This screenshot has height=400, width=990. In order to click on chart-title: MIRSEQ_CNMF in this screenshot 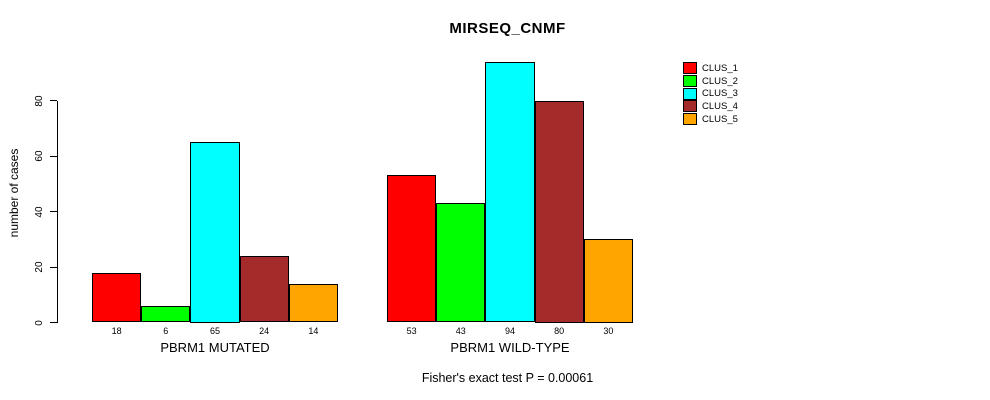, I will do `click(507, 28)`.